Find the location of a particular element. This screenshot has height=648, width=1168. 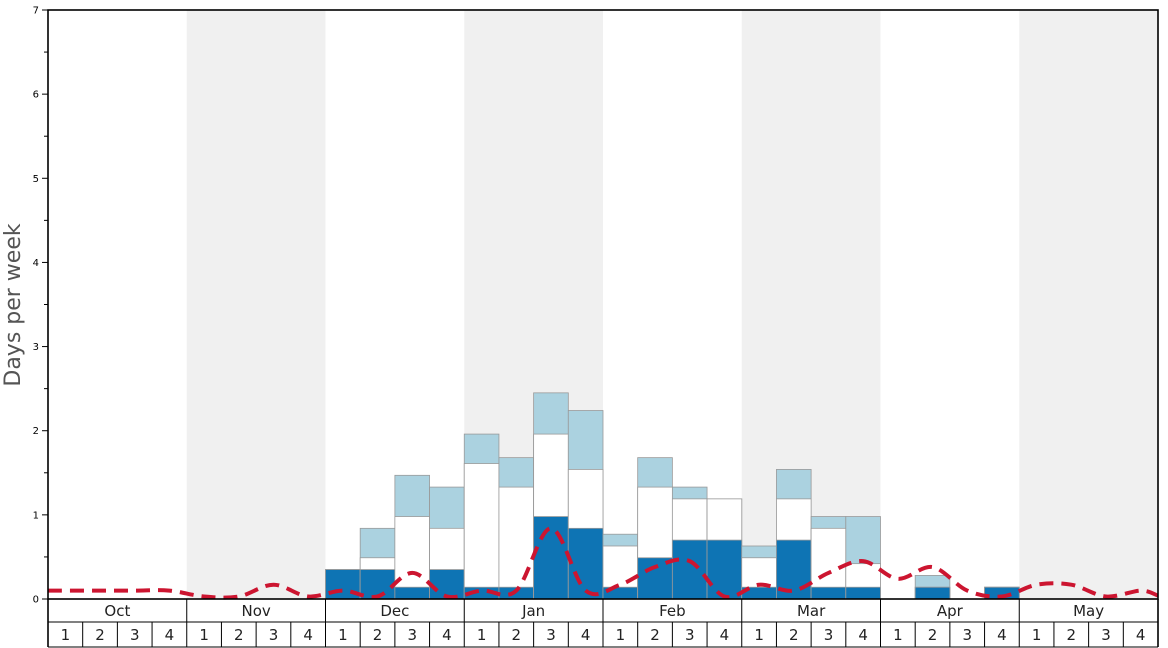

month-label: Feb is located at coordinates (672, 611).